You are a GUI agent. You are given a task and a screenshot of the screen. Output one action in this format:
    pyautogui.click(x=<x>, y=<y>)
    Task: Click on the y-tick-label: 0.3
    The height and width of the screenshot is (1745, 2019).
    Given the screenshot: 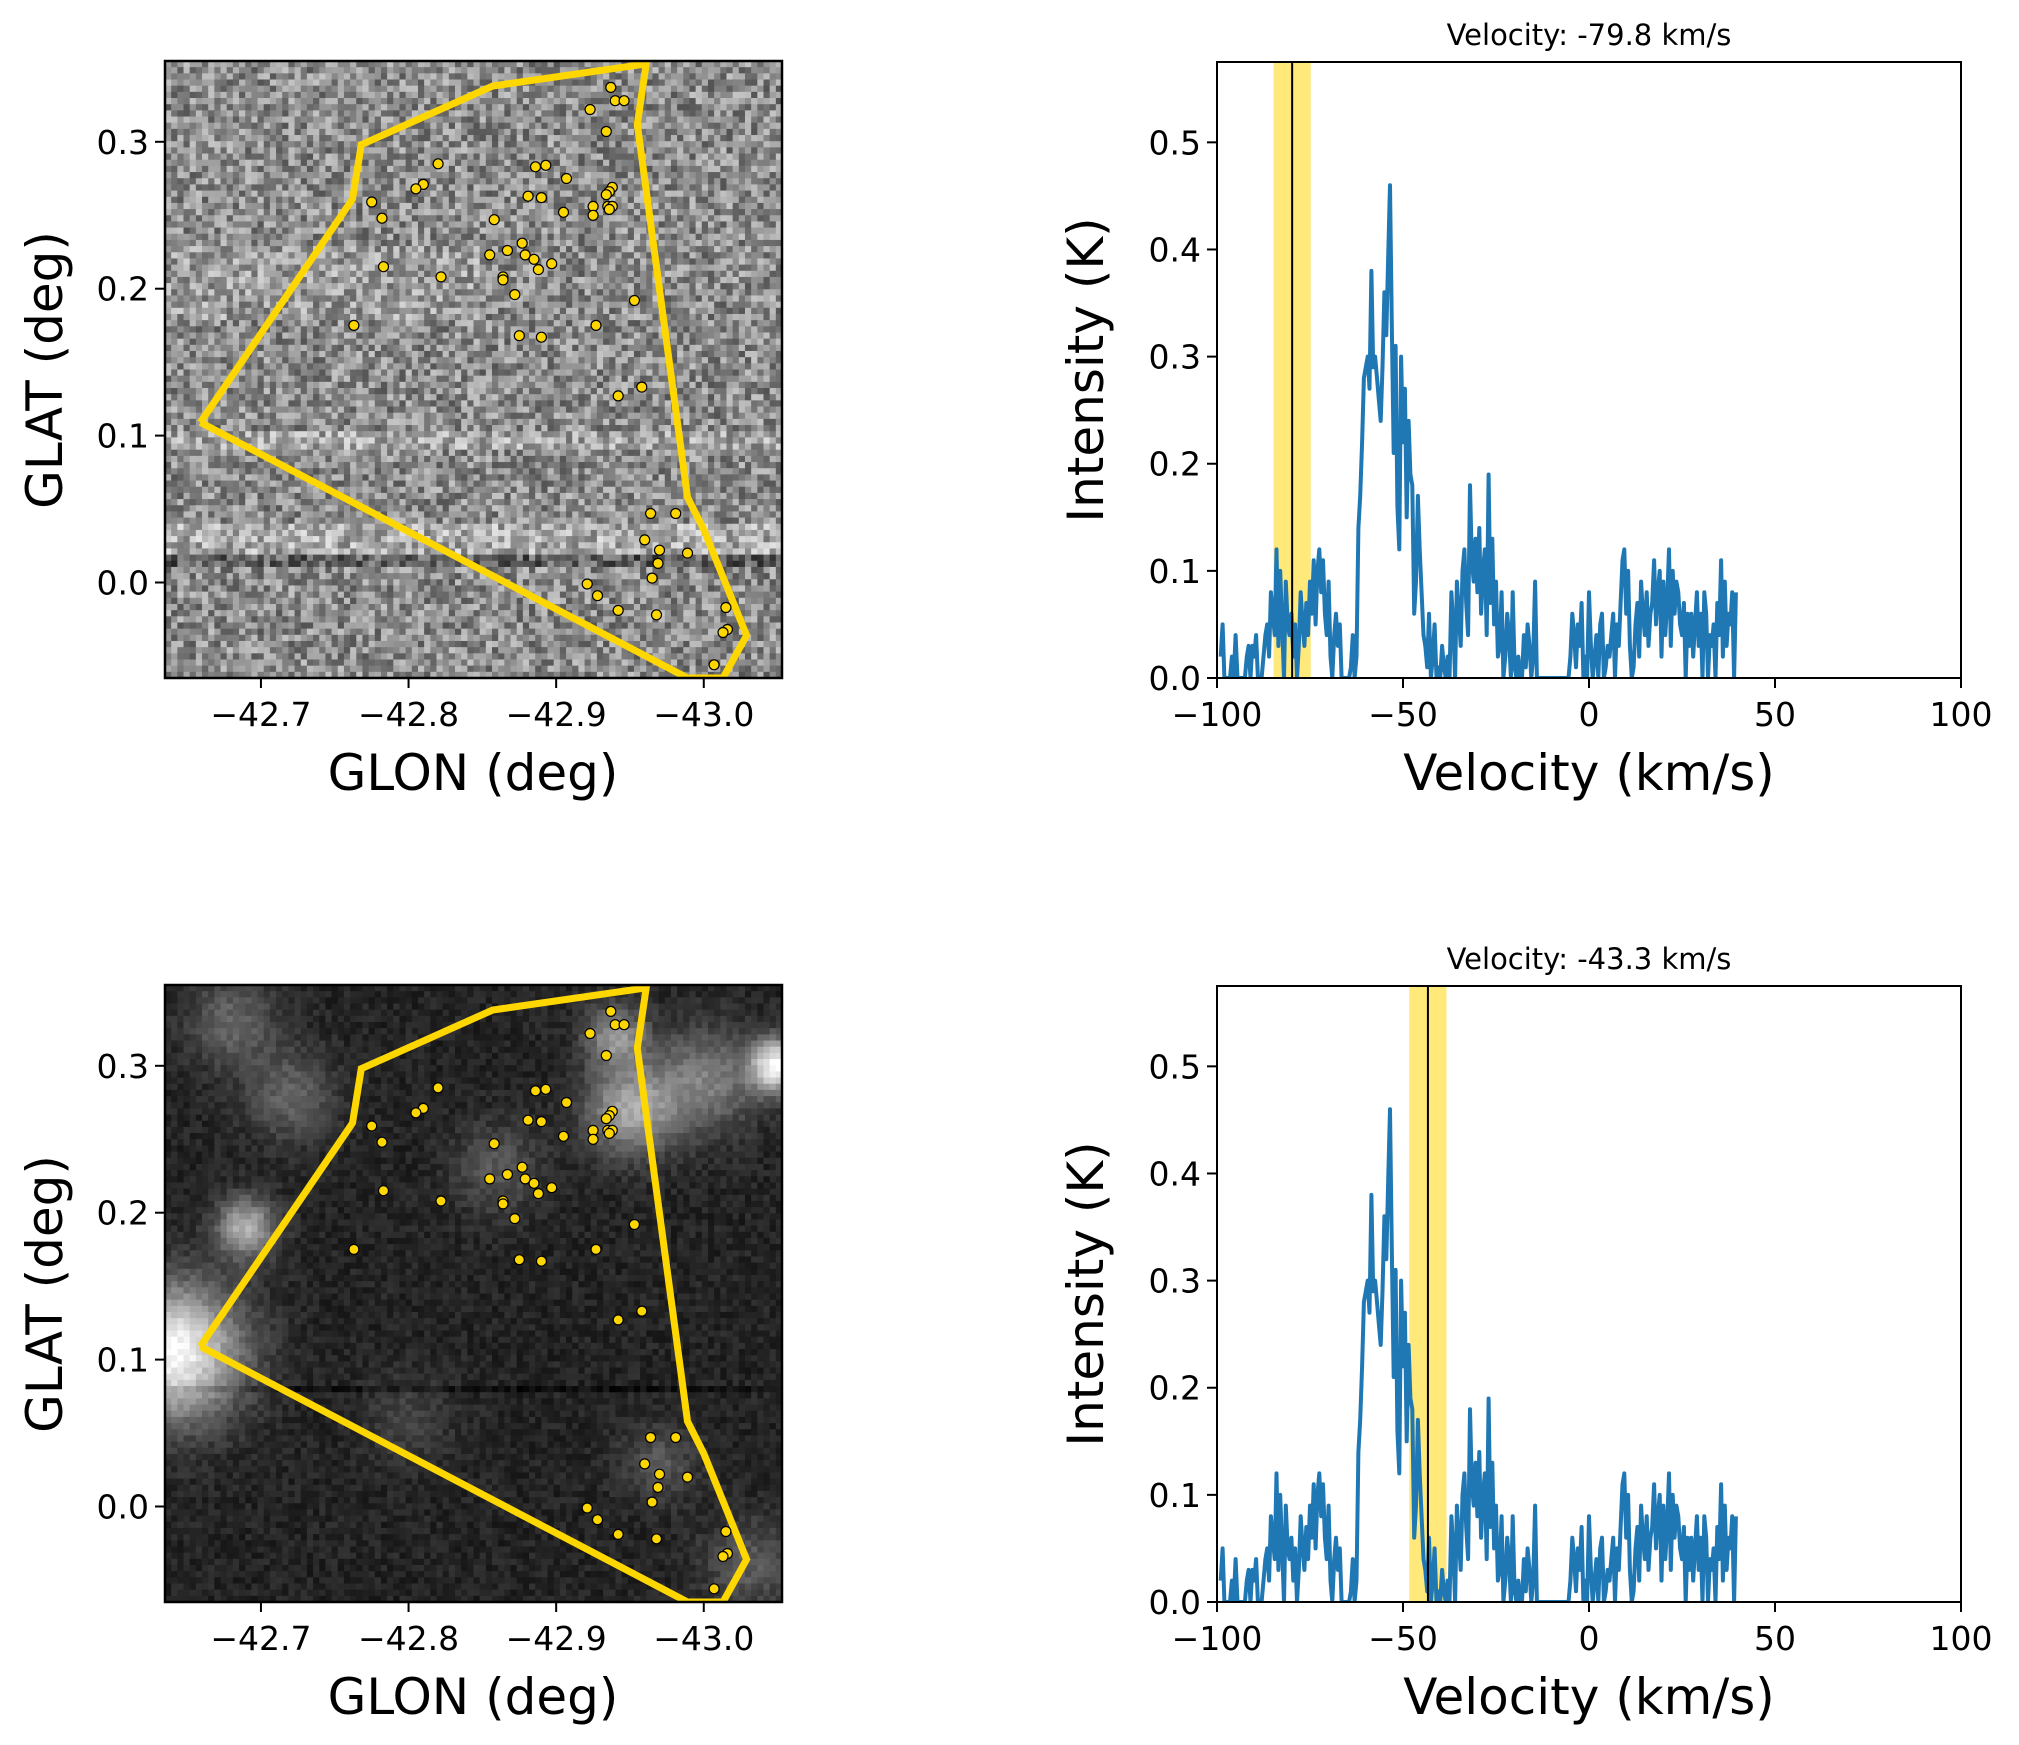 What is the action you would take?
    pyautogui.click(x=123, y=142)
    